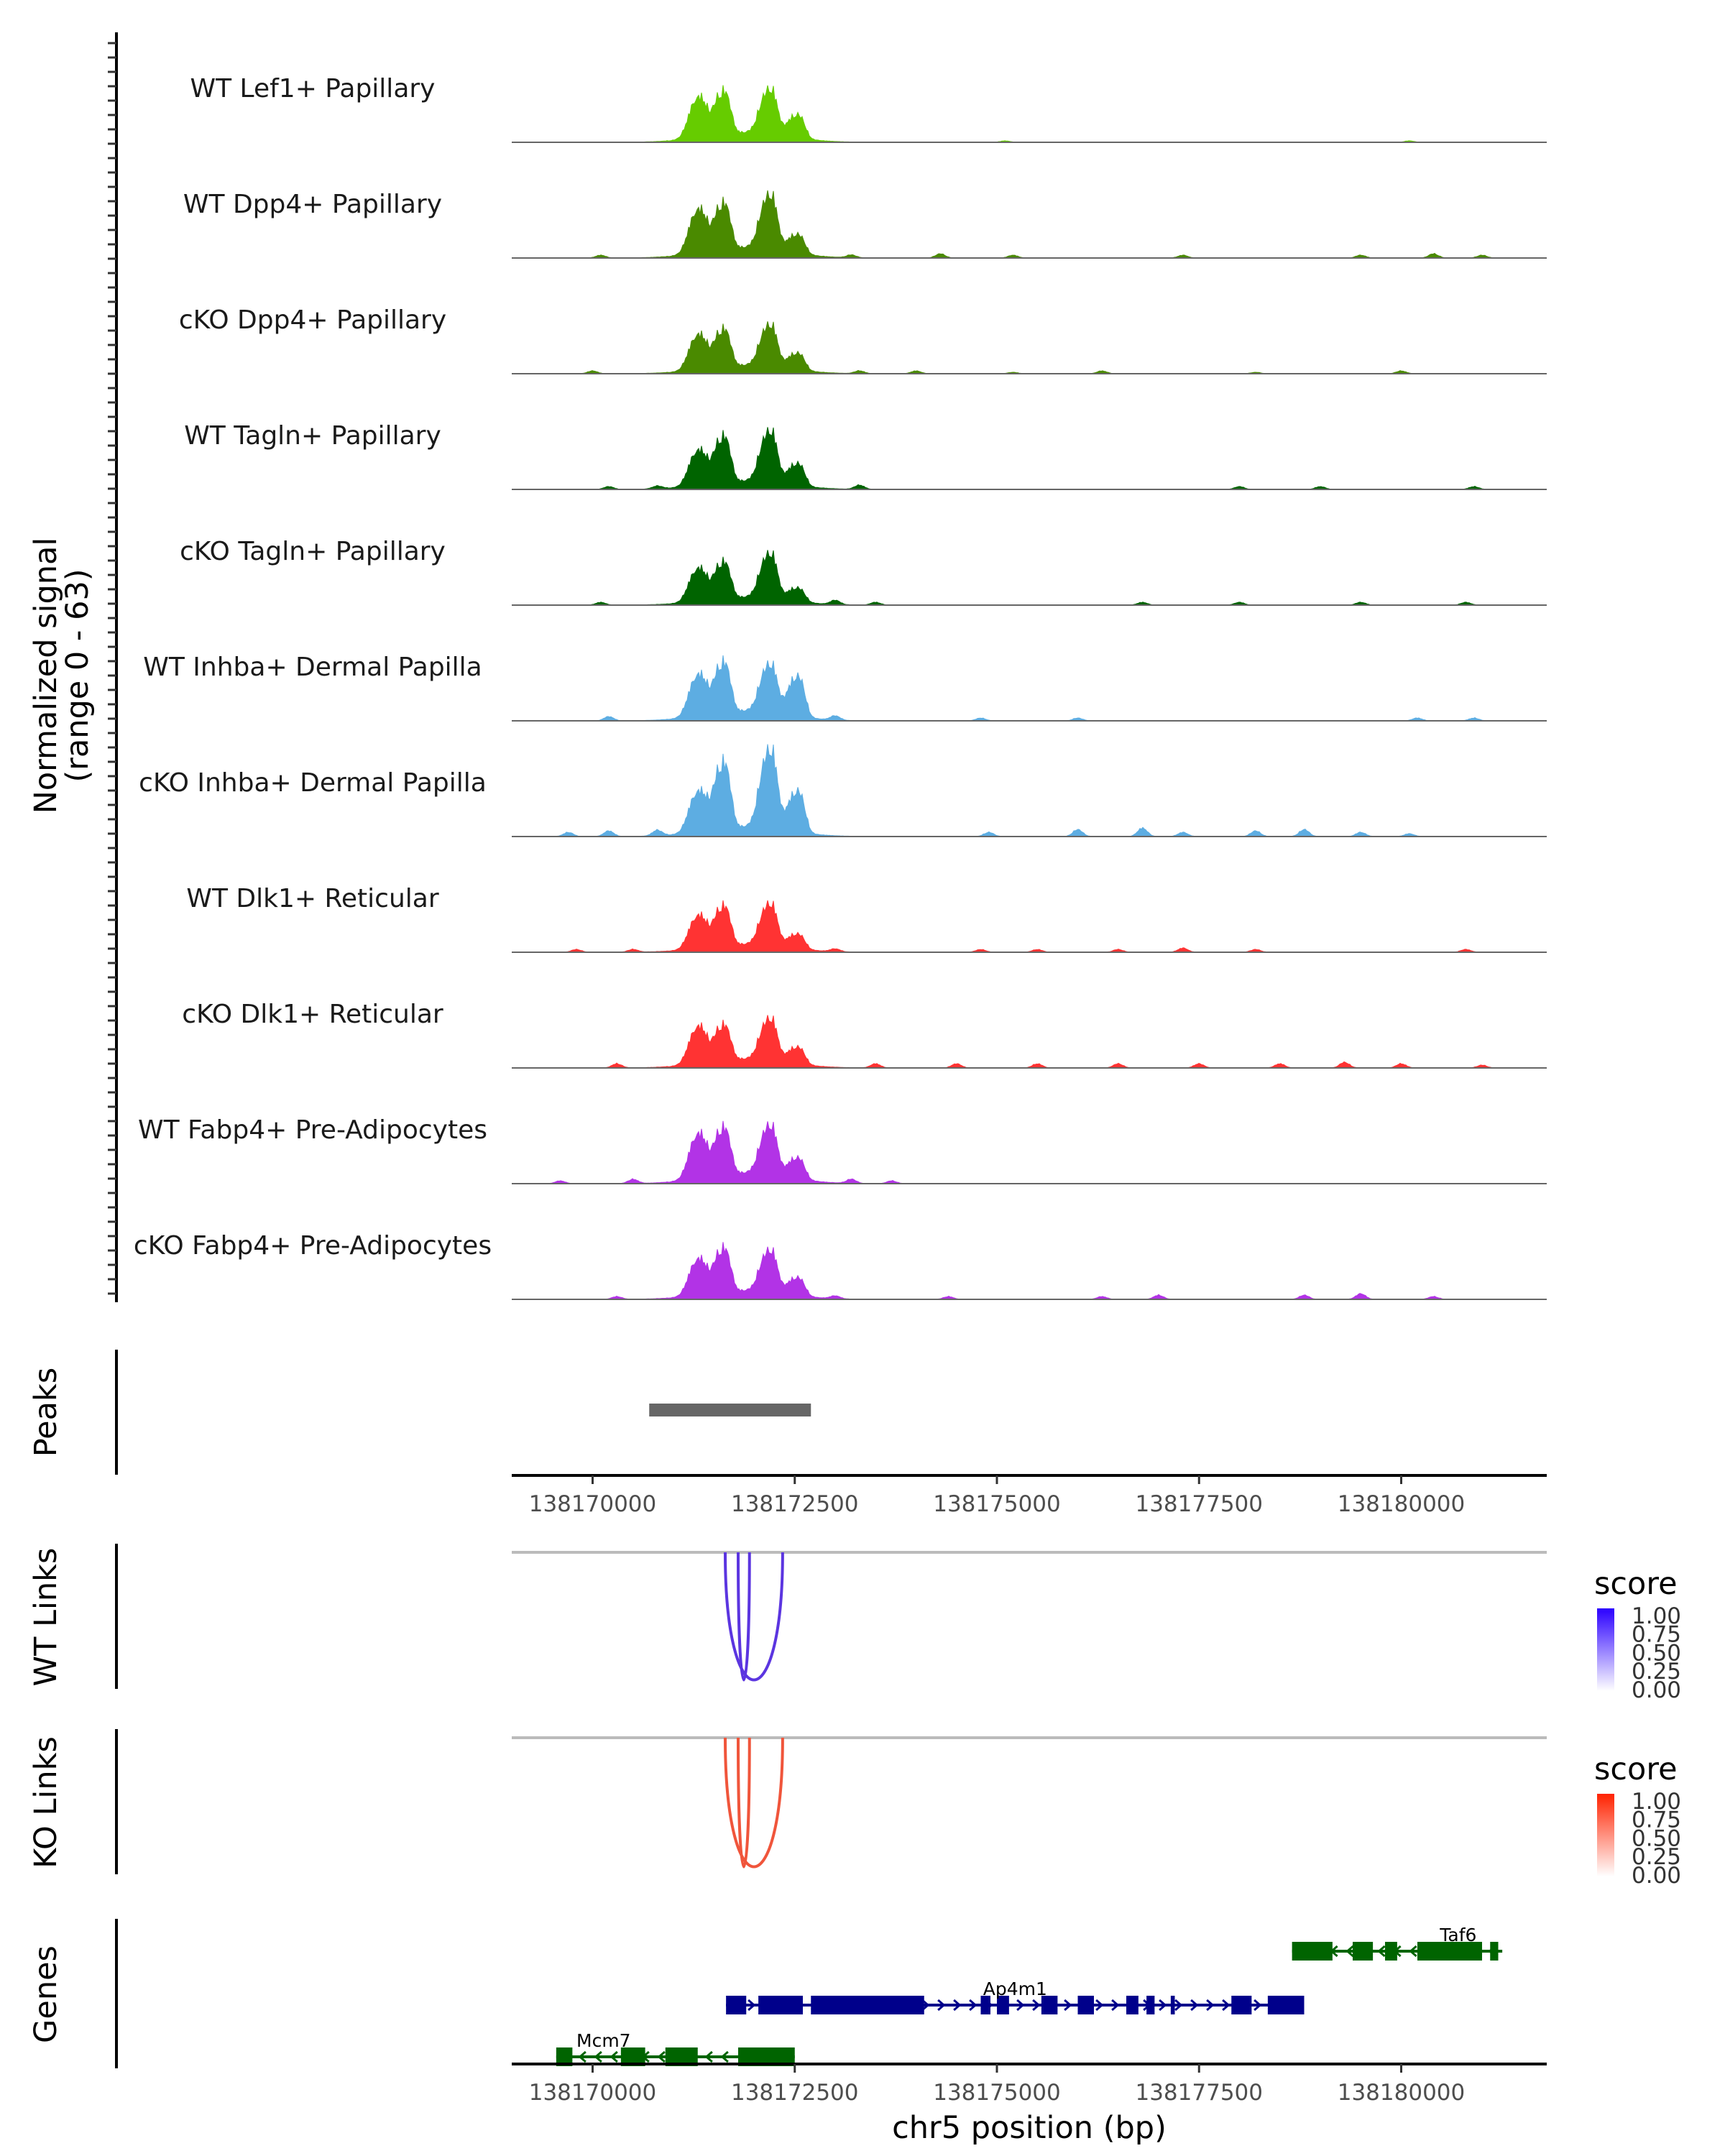  I want to click on track-label: WT Inhba+ Dermal Papilla, so click(312, 668).